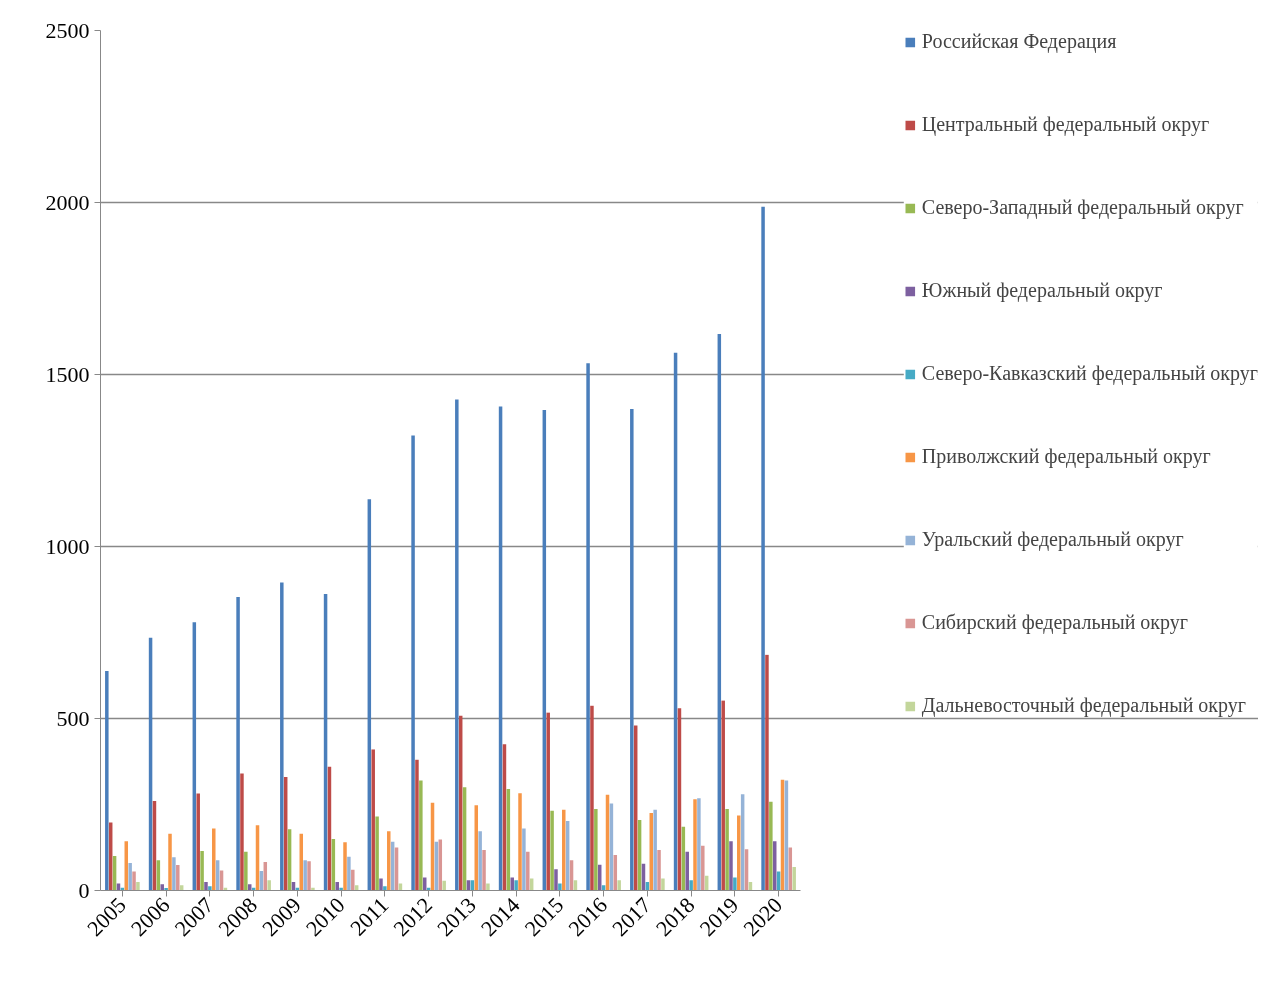 The height and width of the screenshot is (998, 1264). Describe the element at coordinates (369, 916) in the screenshot. I see `x-tick-label: 2011` at that location.